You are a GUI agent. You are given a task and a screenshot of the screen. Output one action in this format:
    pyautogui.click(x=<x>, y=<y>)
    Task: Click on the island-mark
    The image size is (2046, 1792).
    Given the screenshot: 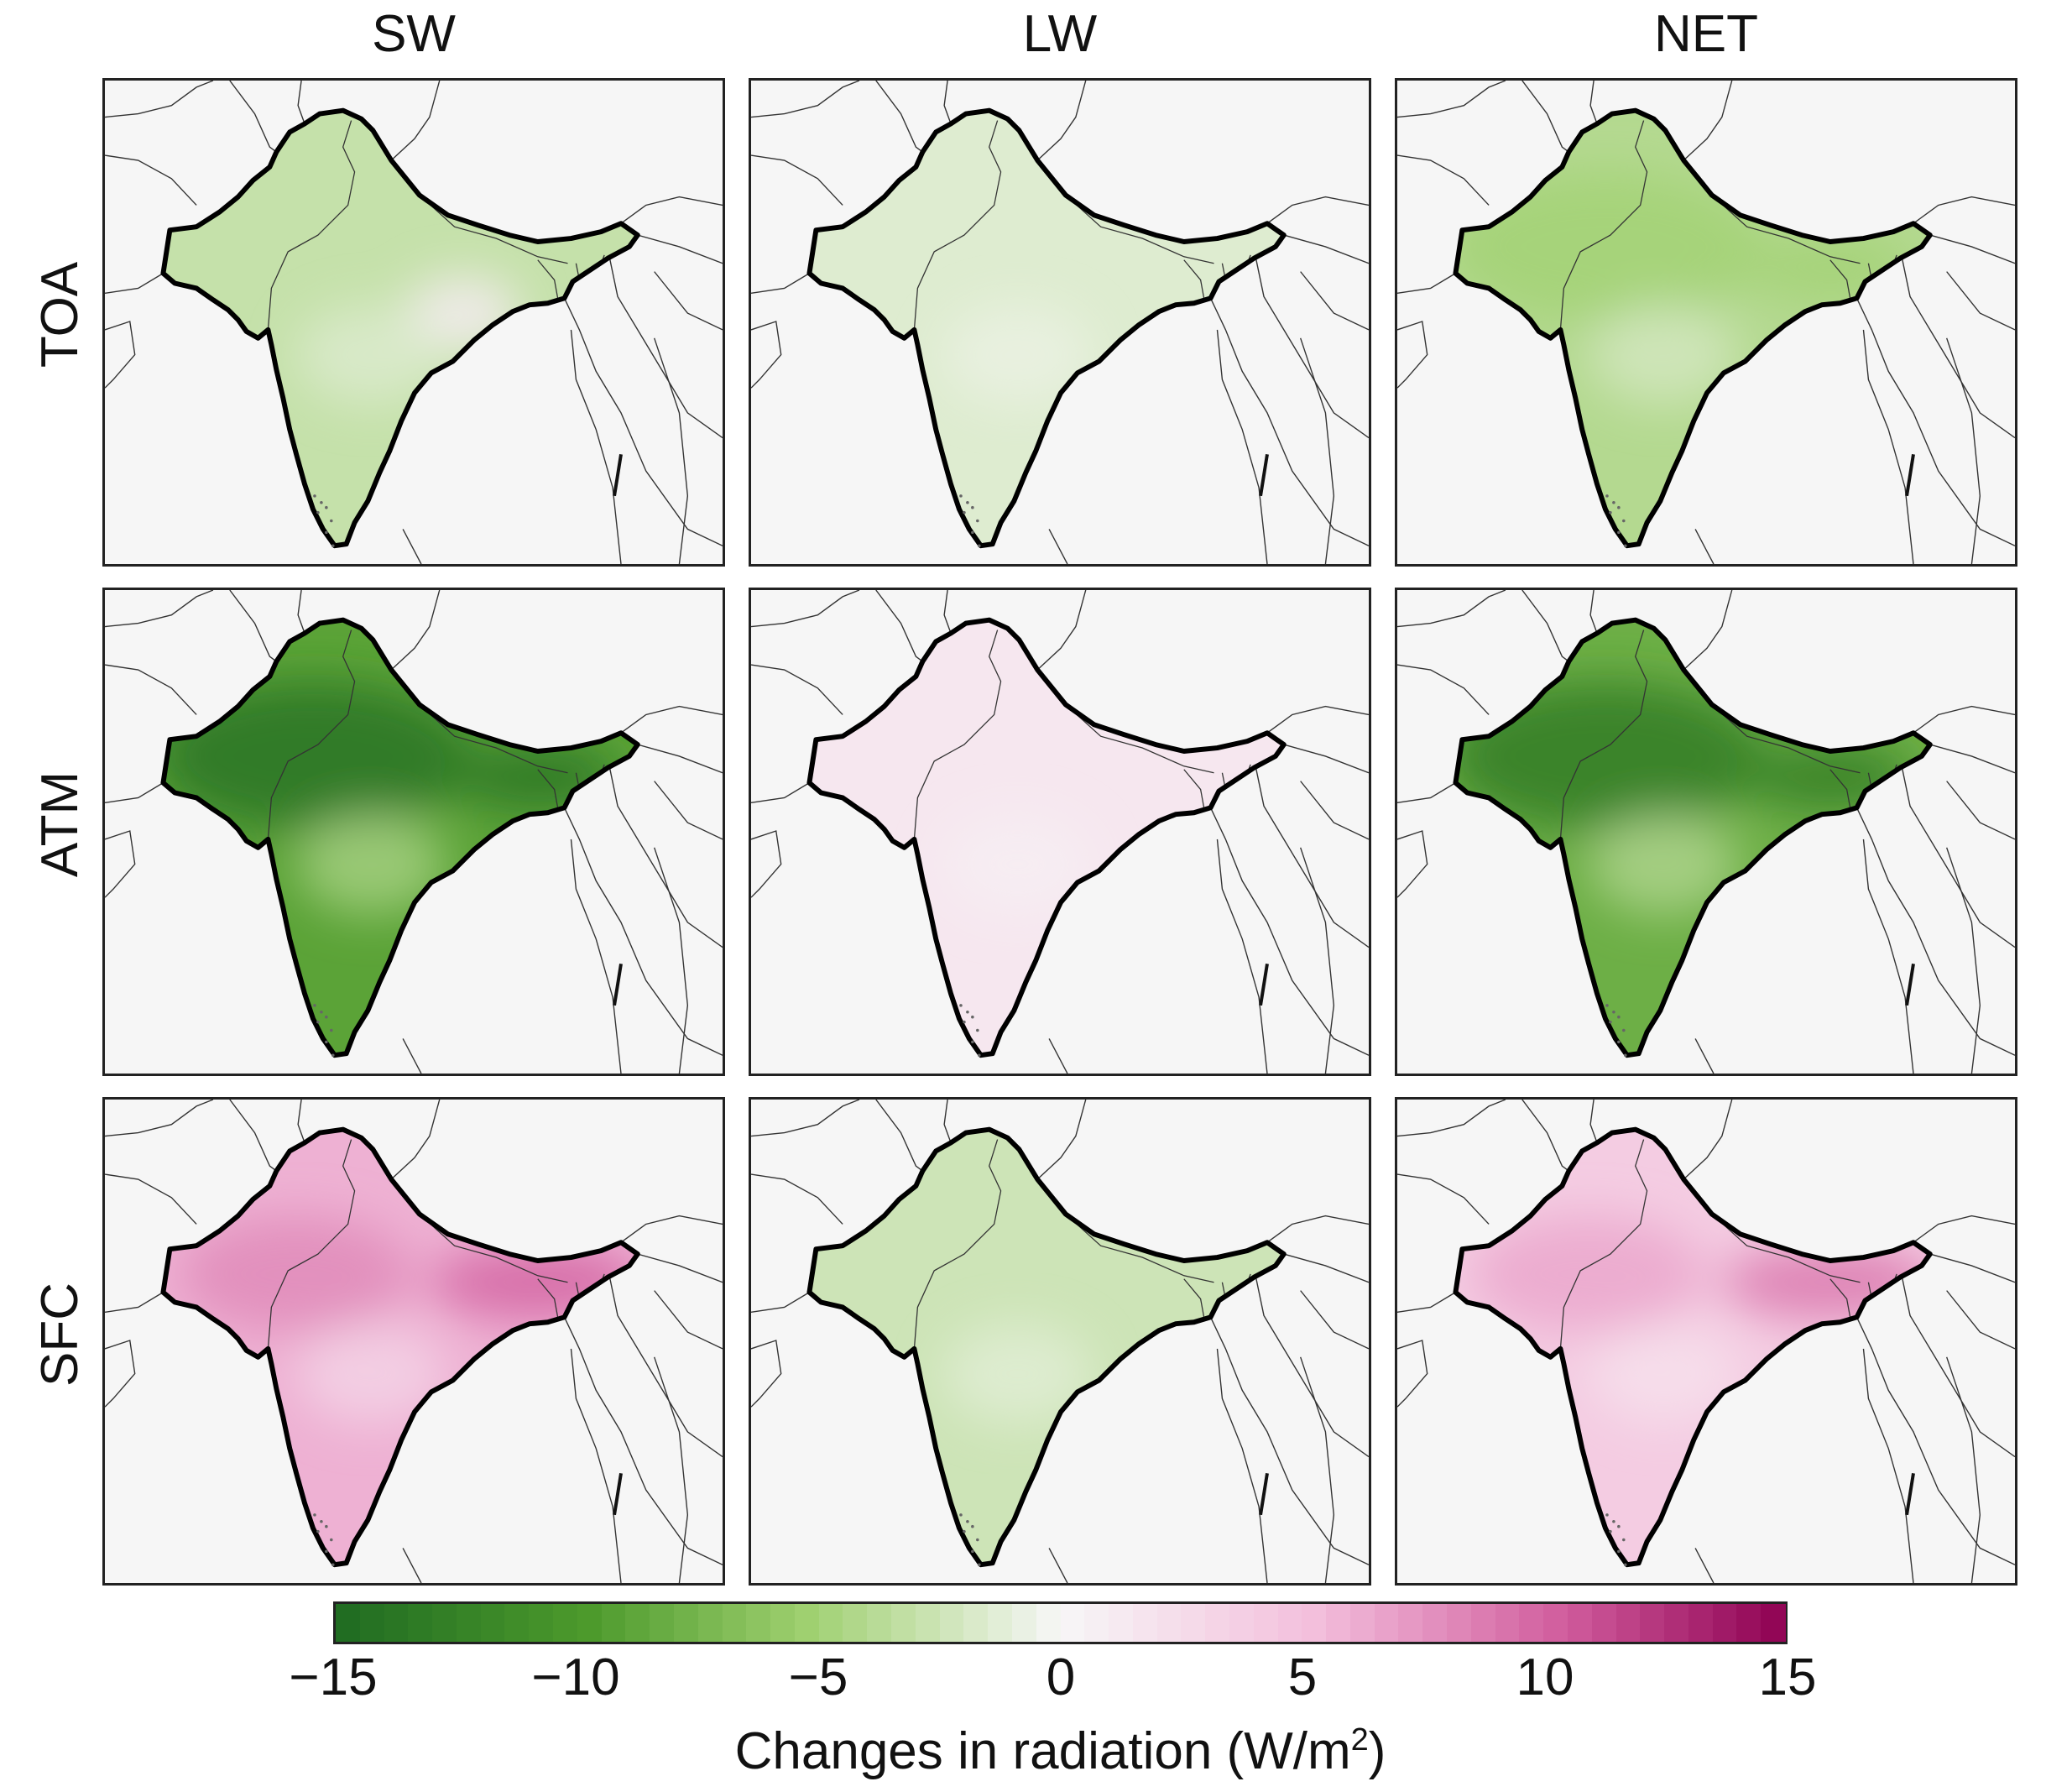 What is the action you would take?
    pyautogui.click(x=1264, y=985)
    